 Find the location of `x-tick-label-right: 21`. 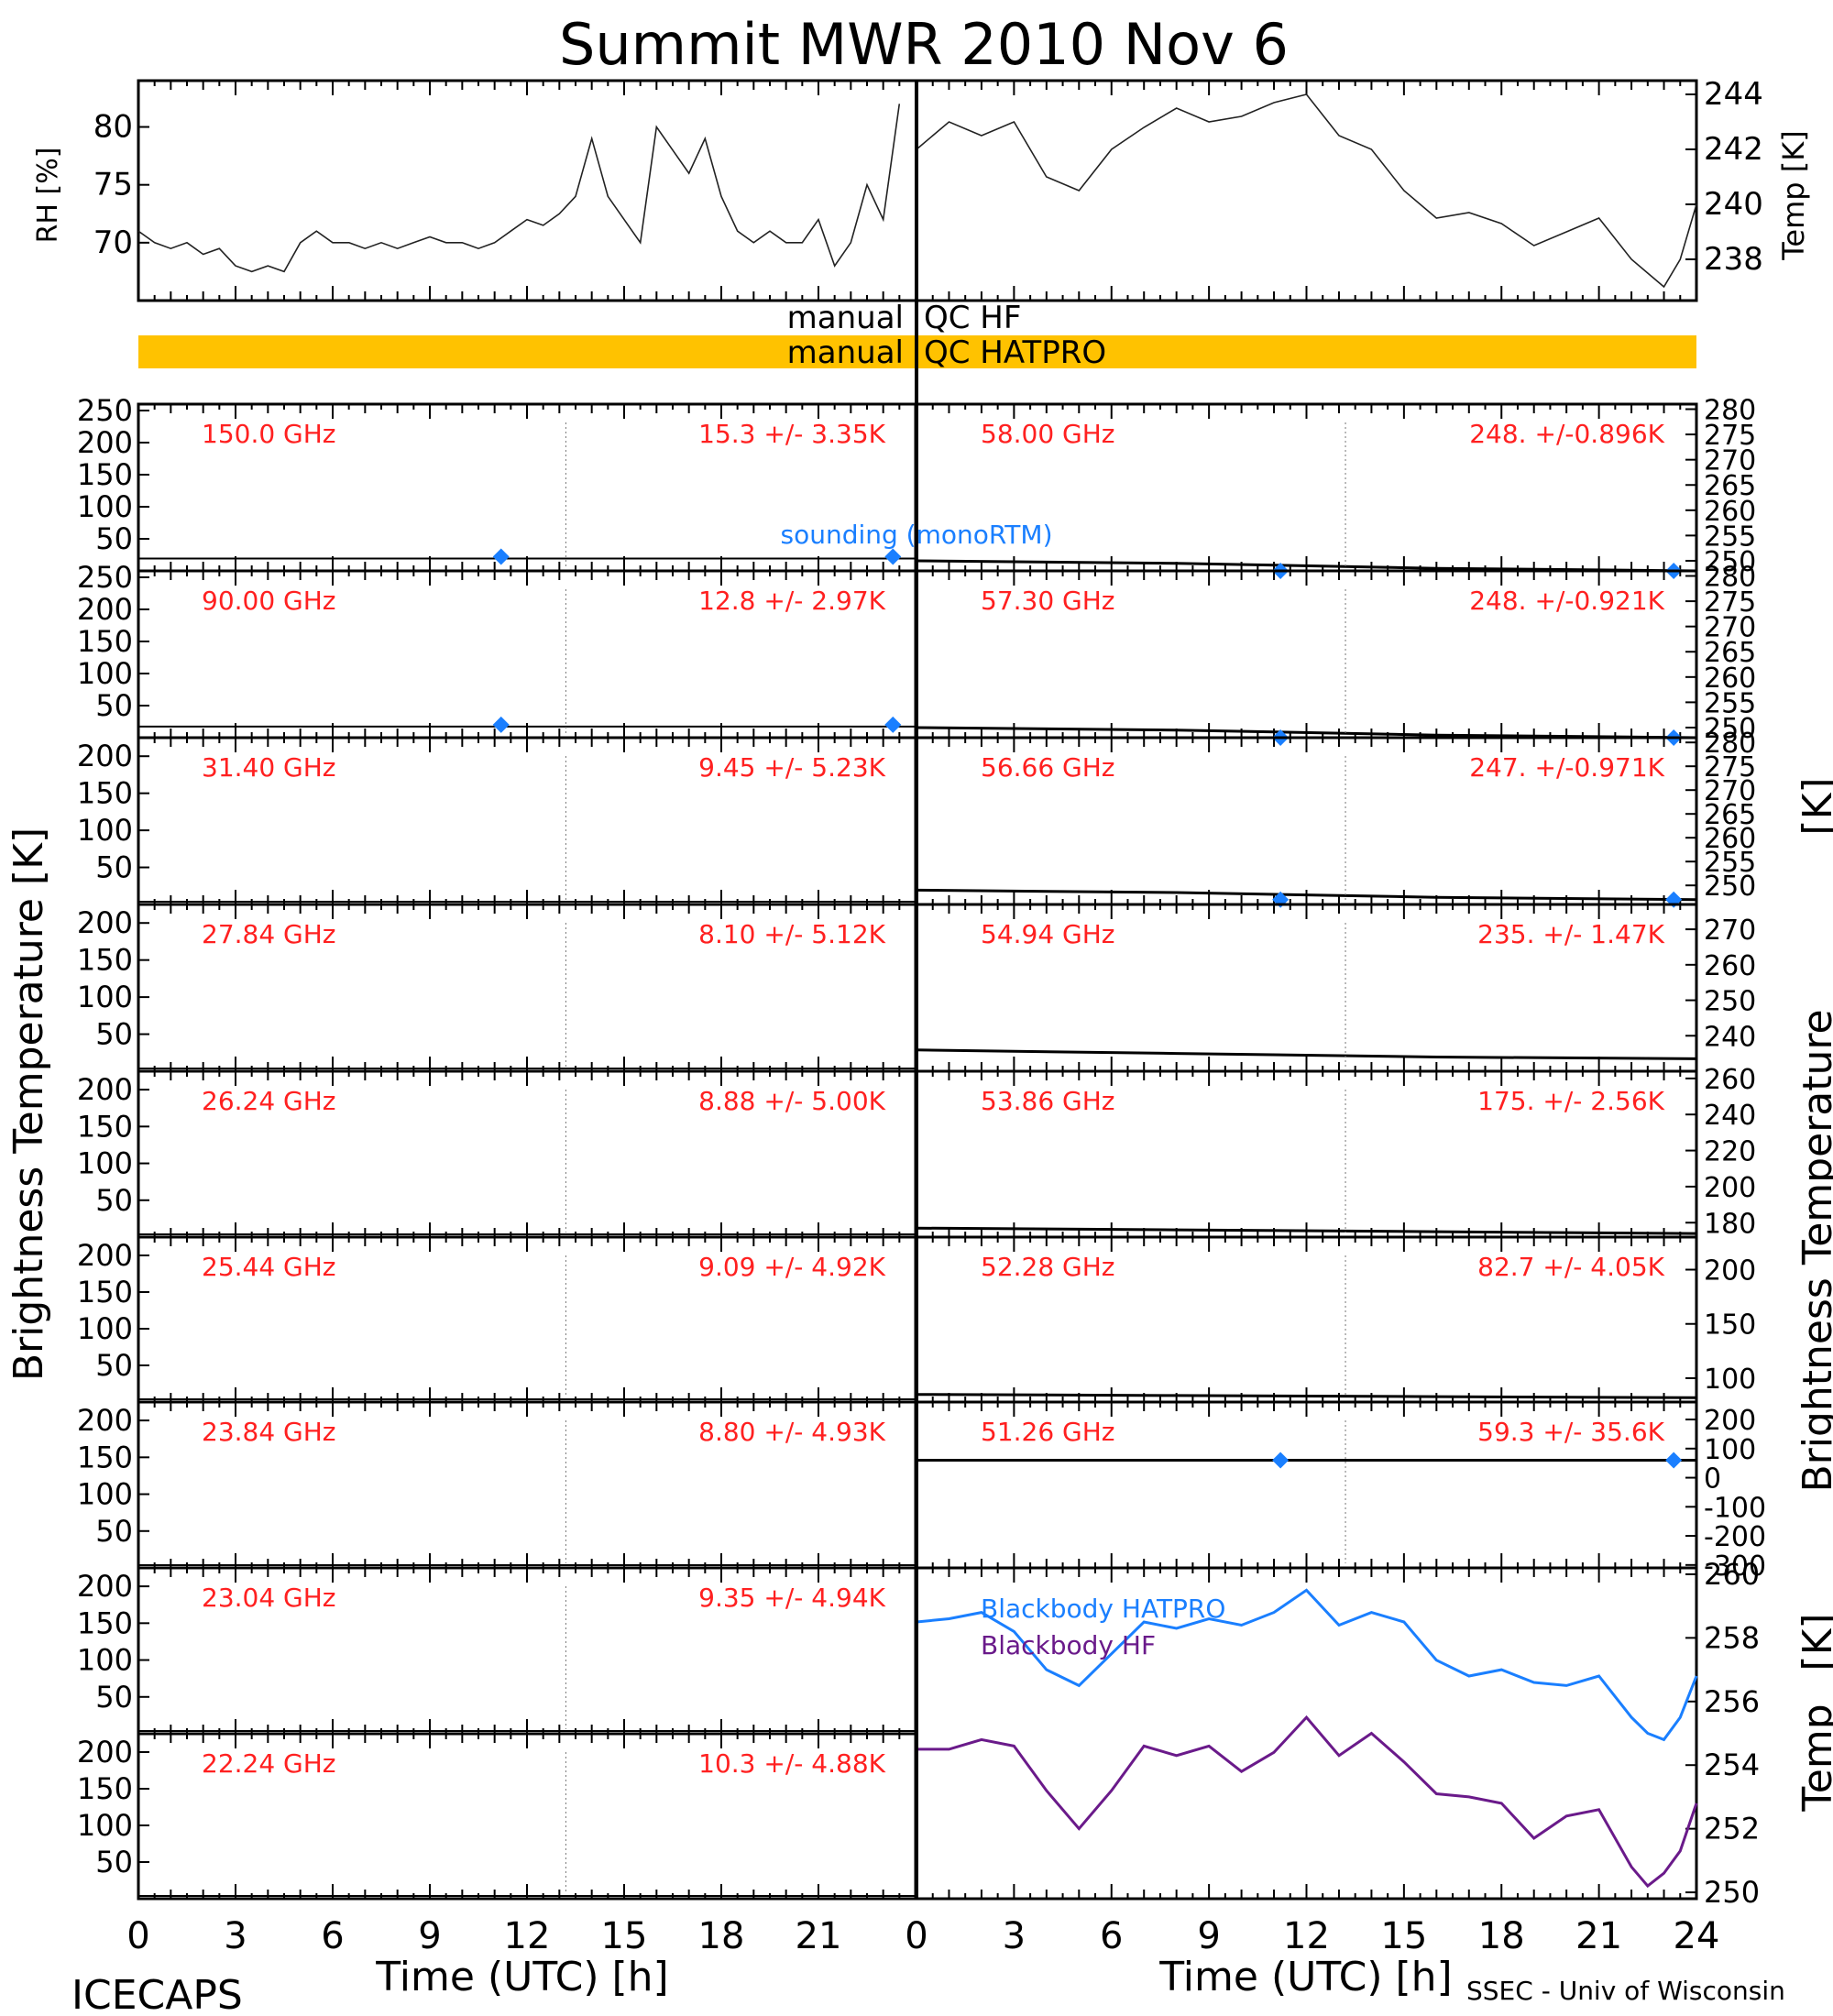

x-tick-label-right: 21 is located at coordinates (1598, 1936).